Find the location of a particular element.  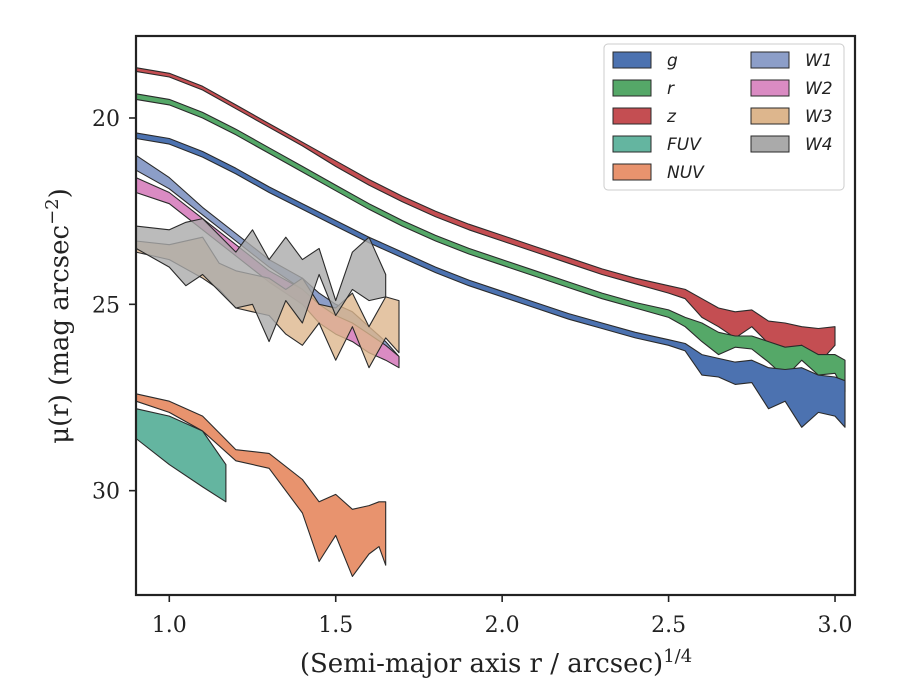

legend-swatch-nuv is located at coordinates (632, 172).